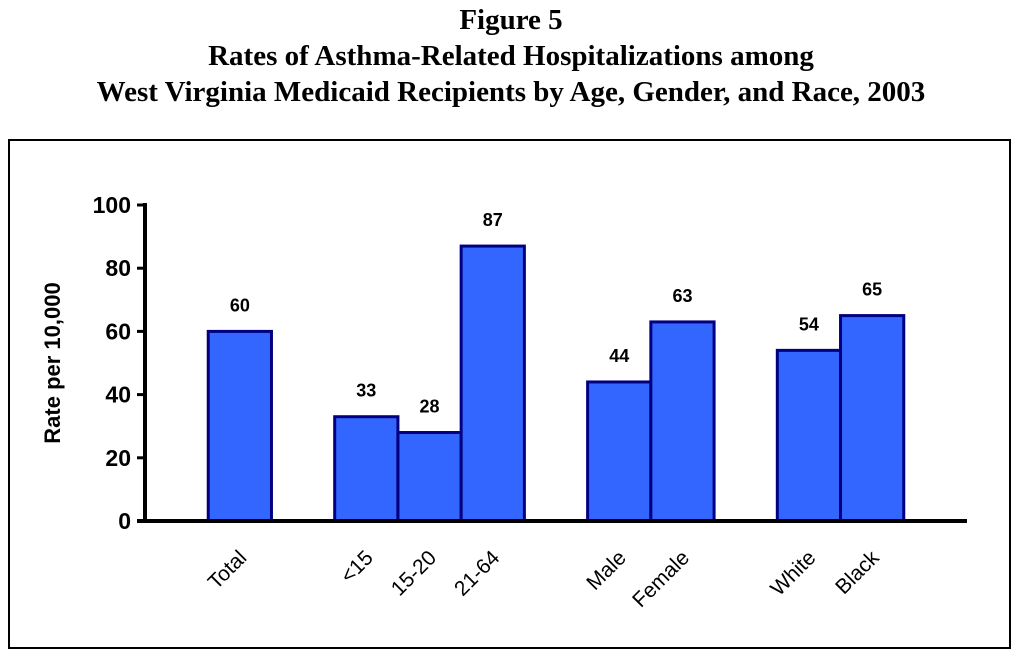  I want to click on category-label: Total, so click(228, 570).